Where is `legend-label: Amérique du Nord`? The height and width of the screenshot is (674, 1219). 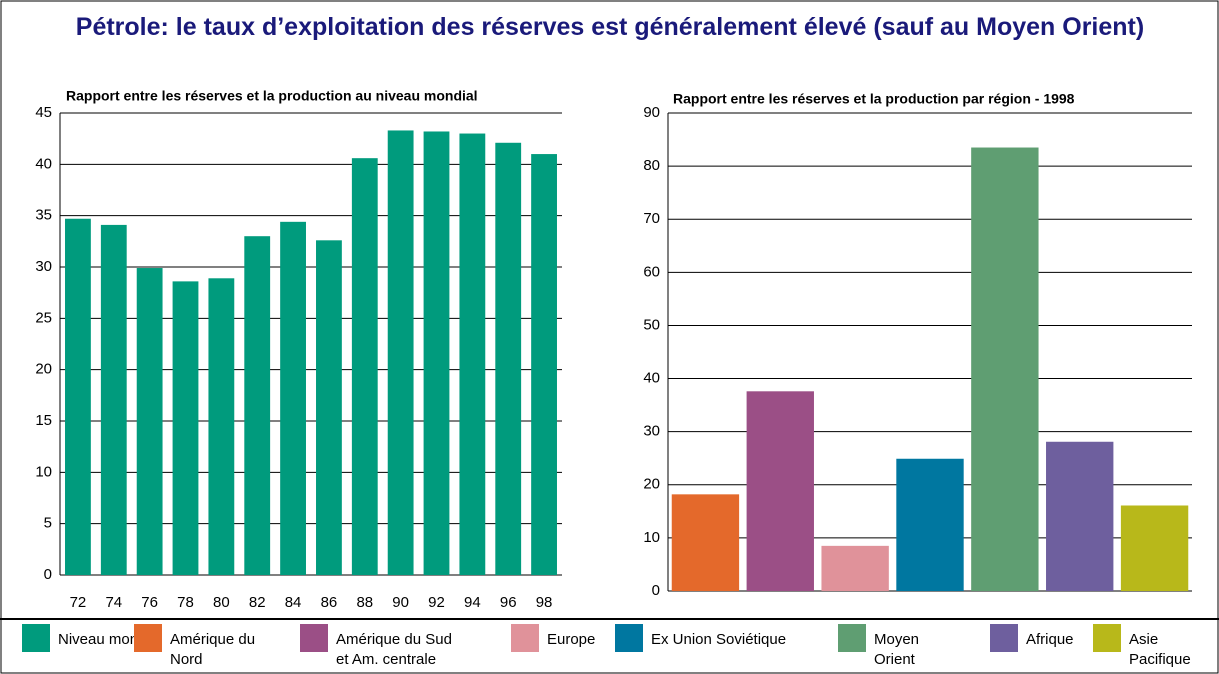
legend-label: Amérique du Nord is located at coordinates (213, 649).